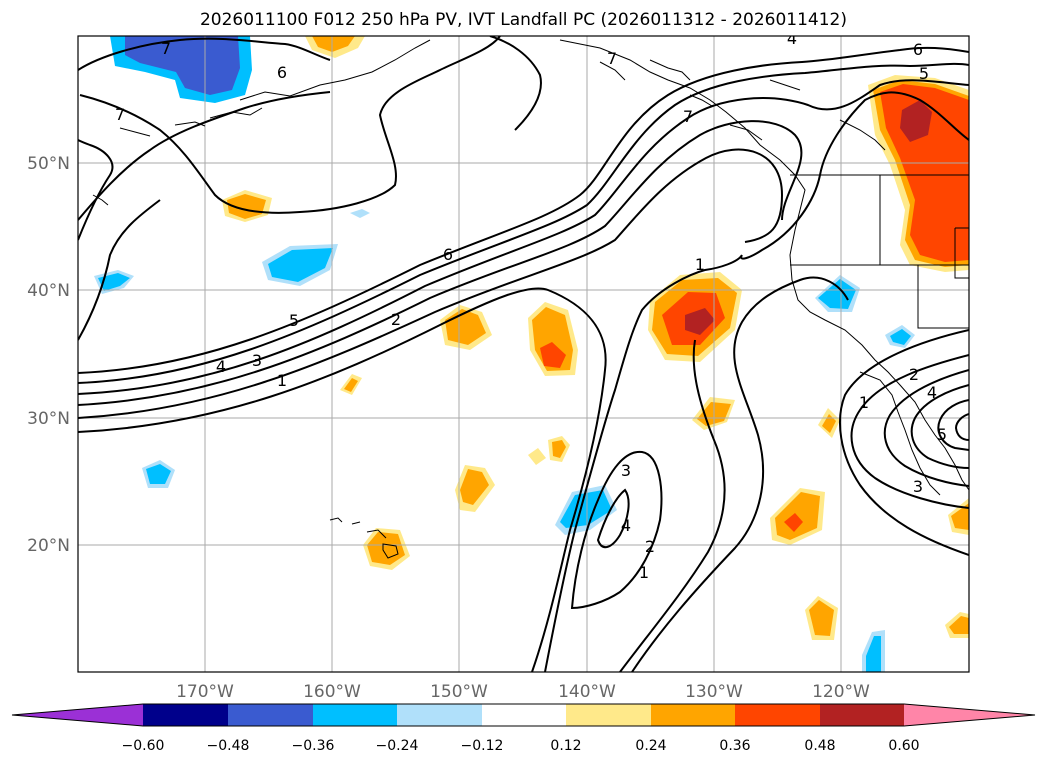  Describe the element at coordinates (247, 206) in the screenshot. I see `blob-orange-west` at that location.